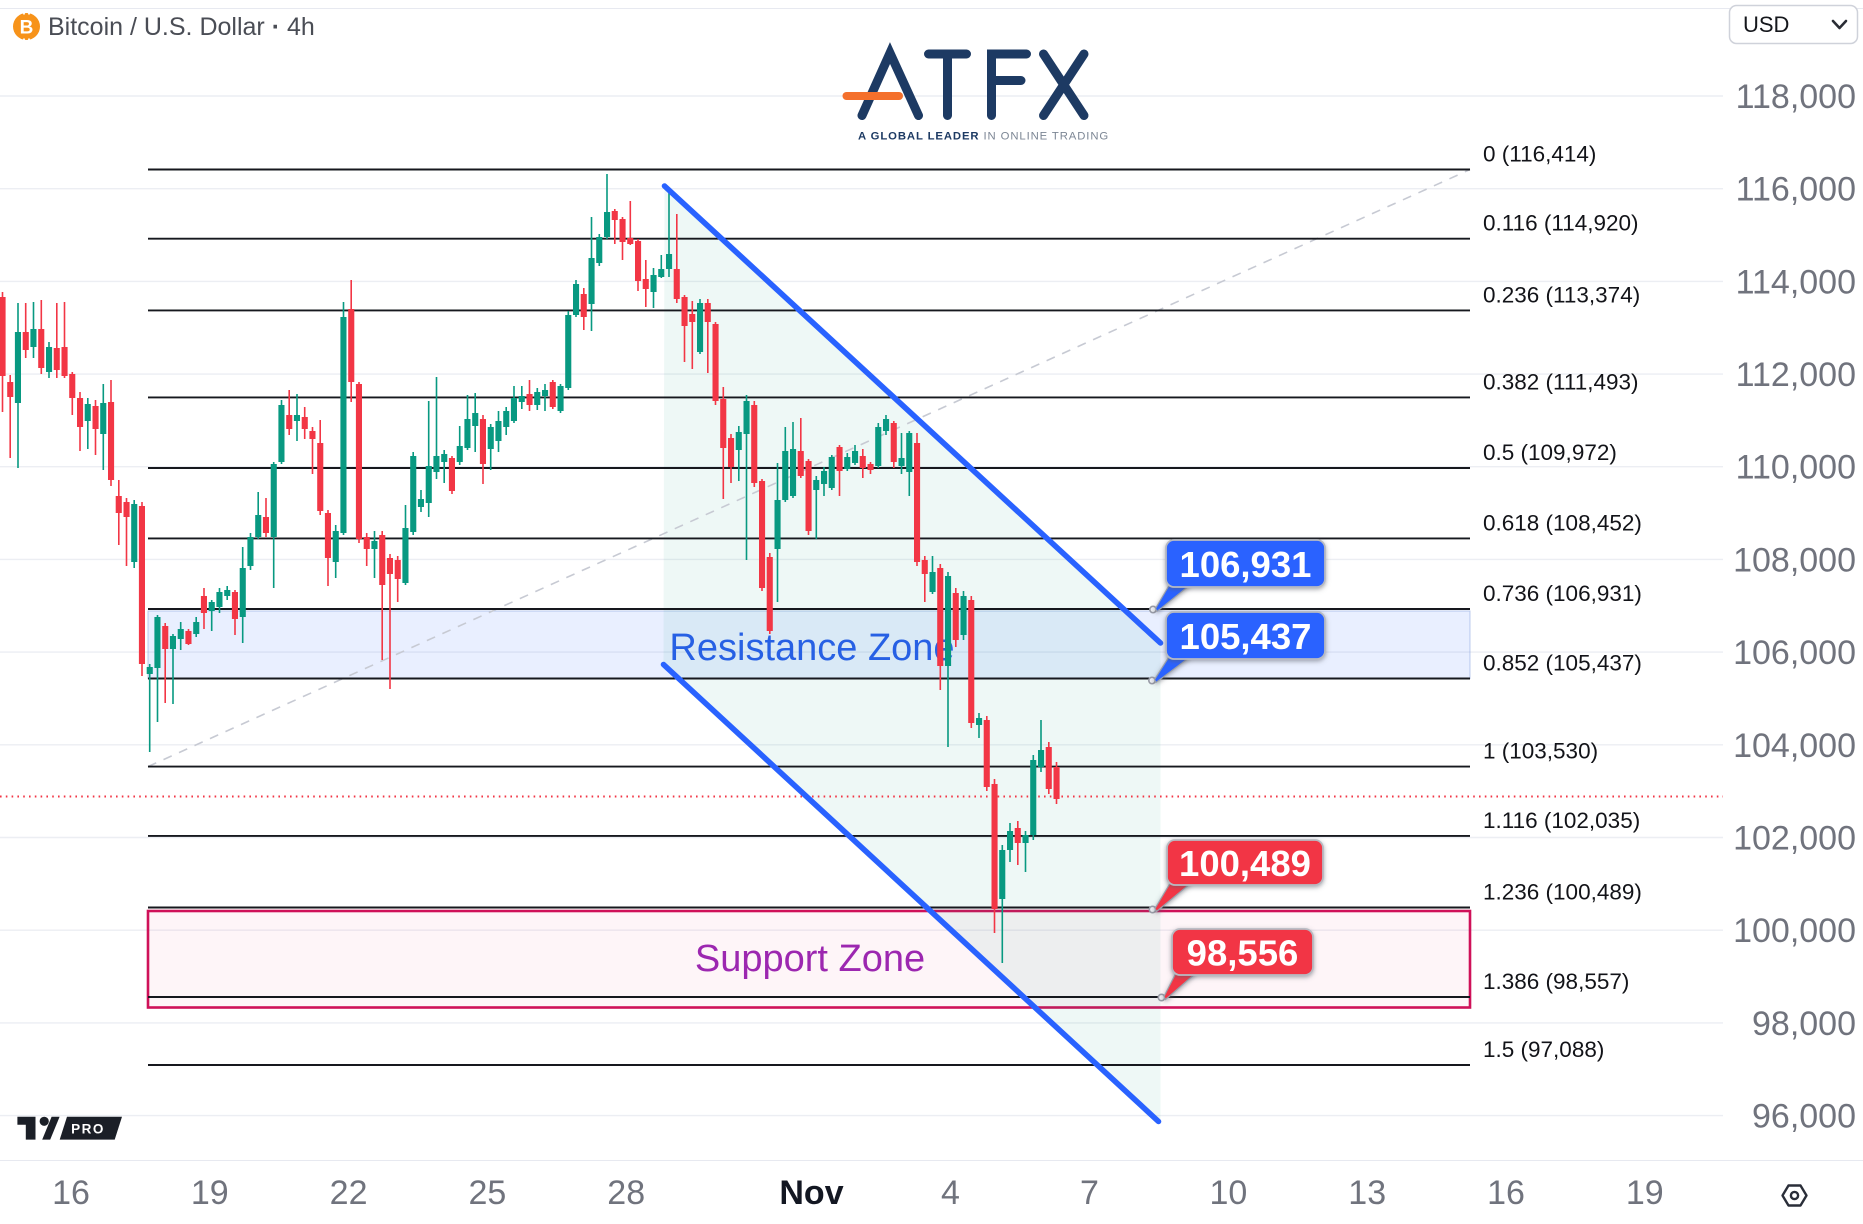 This screenshot has width=1863, height=1224. I want to click on svg-text: 96,000, so click(1804, 1117).